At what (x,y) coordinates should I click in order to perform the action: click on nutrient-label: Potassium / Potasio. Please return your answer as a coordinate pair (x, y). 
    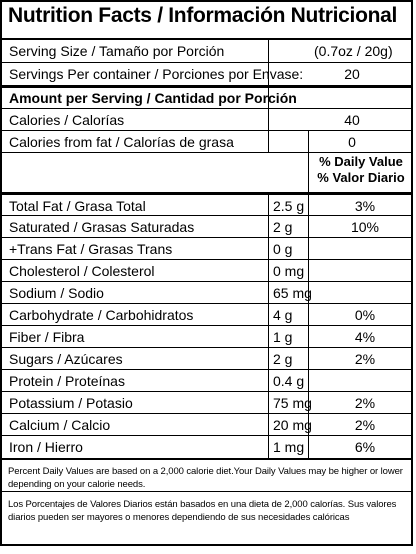
    Looking at the image, I should click on (71, 403).